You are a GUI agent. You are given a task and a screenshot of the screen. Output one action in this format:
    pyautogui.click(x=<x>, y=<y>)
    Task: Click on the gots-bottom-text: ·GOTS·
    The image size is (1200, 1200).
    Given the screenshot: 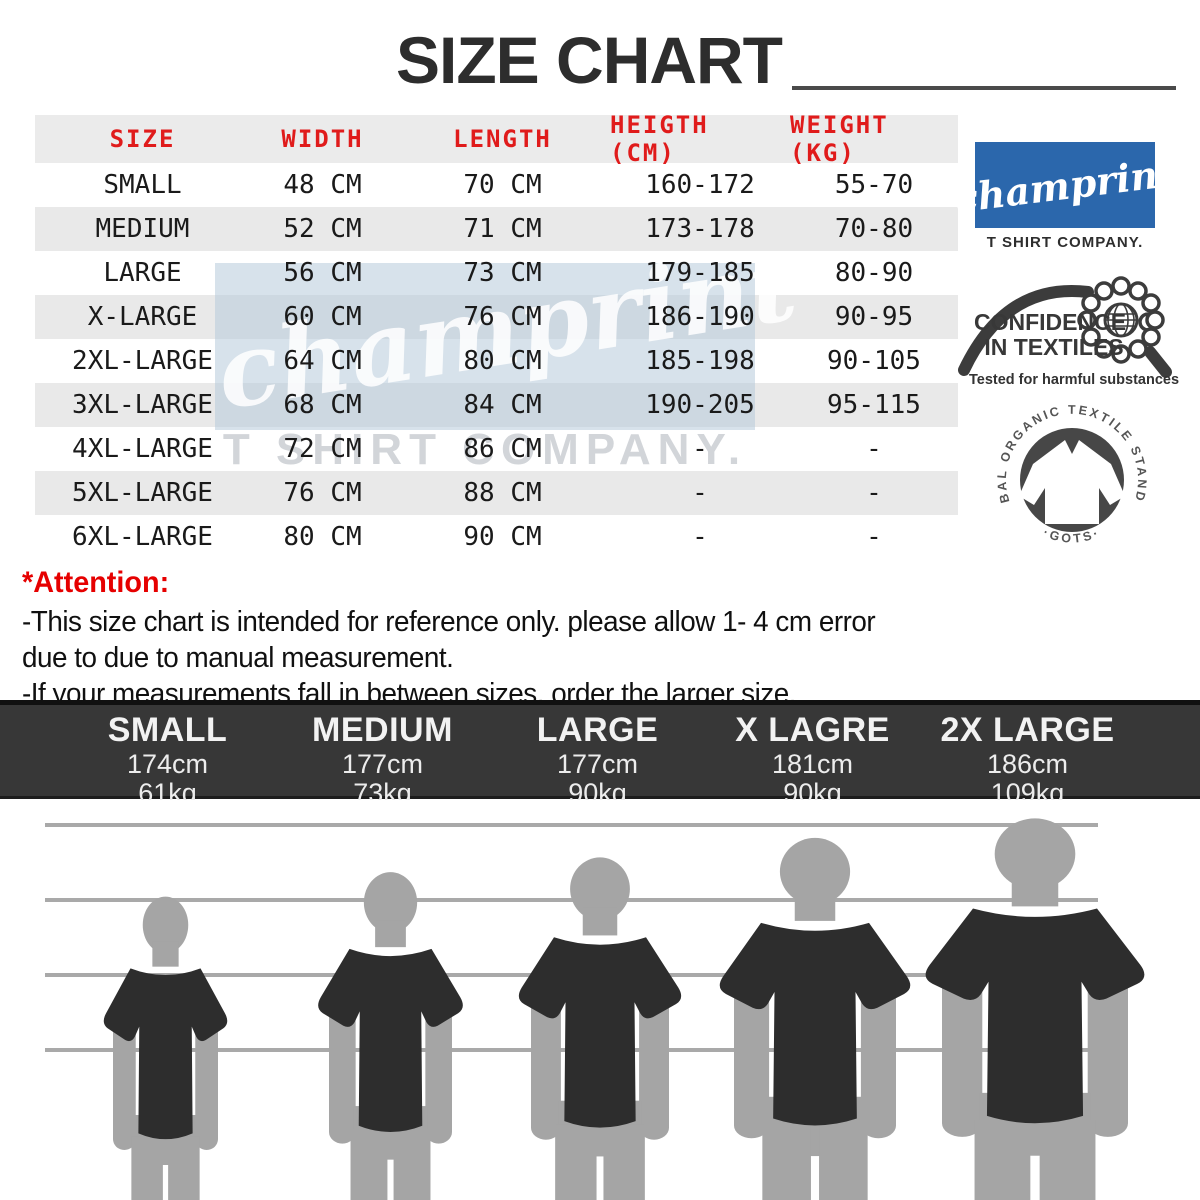 What is the action you would take?
    pyautogui.click(x=1072, y=535)
    